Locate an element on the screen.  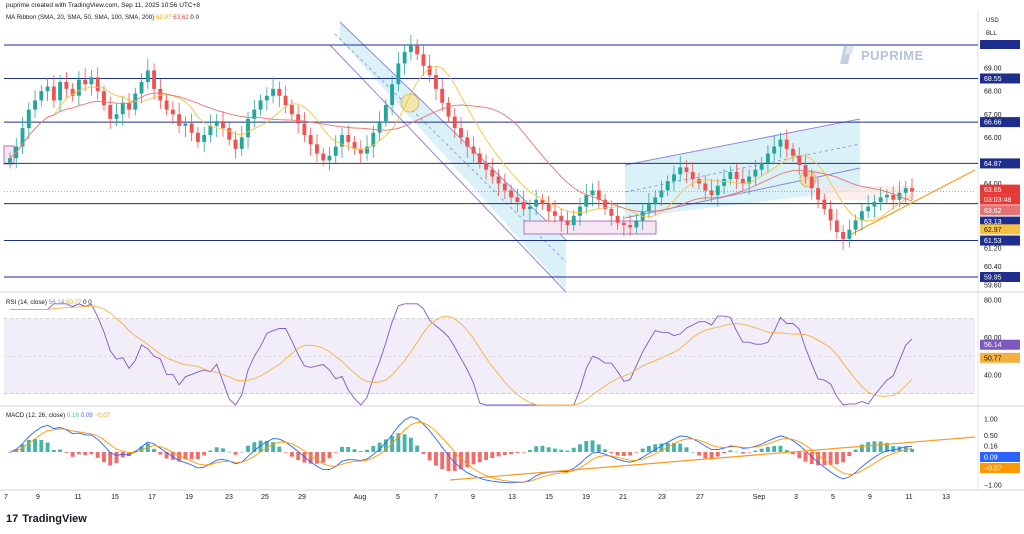
macd-tick-label: −1.00 is located at coordinates (993, 486).